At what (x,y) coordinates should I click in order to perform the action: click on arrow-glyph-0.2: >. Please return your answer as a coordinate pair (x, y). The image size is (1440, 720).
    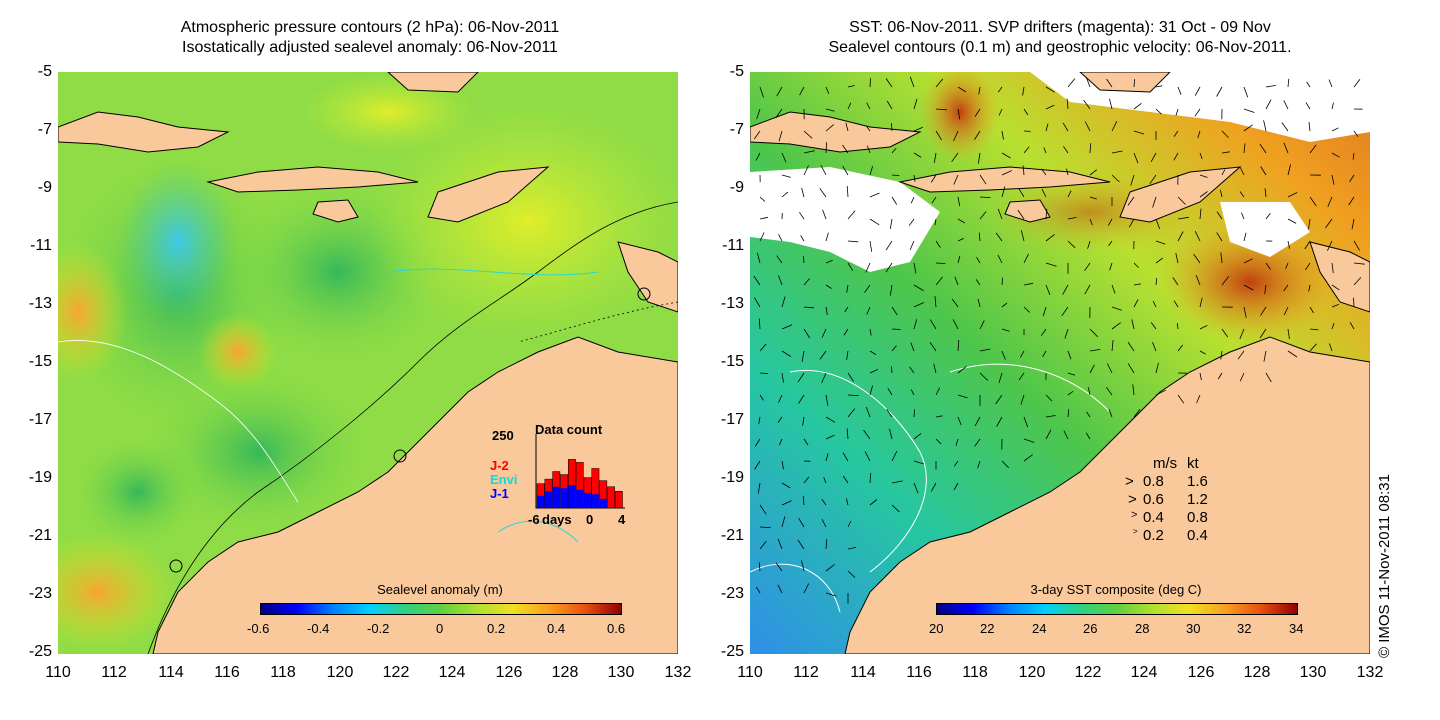
    Looking at the image, I should click on (1135, 531).